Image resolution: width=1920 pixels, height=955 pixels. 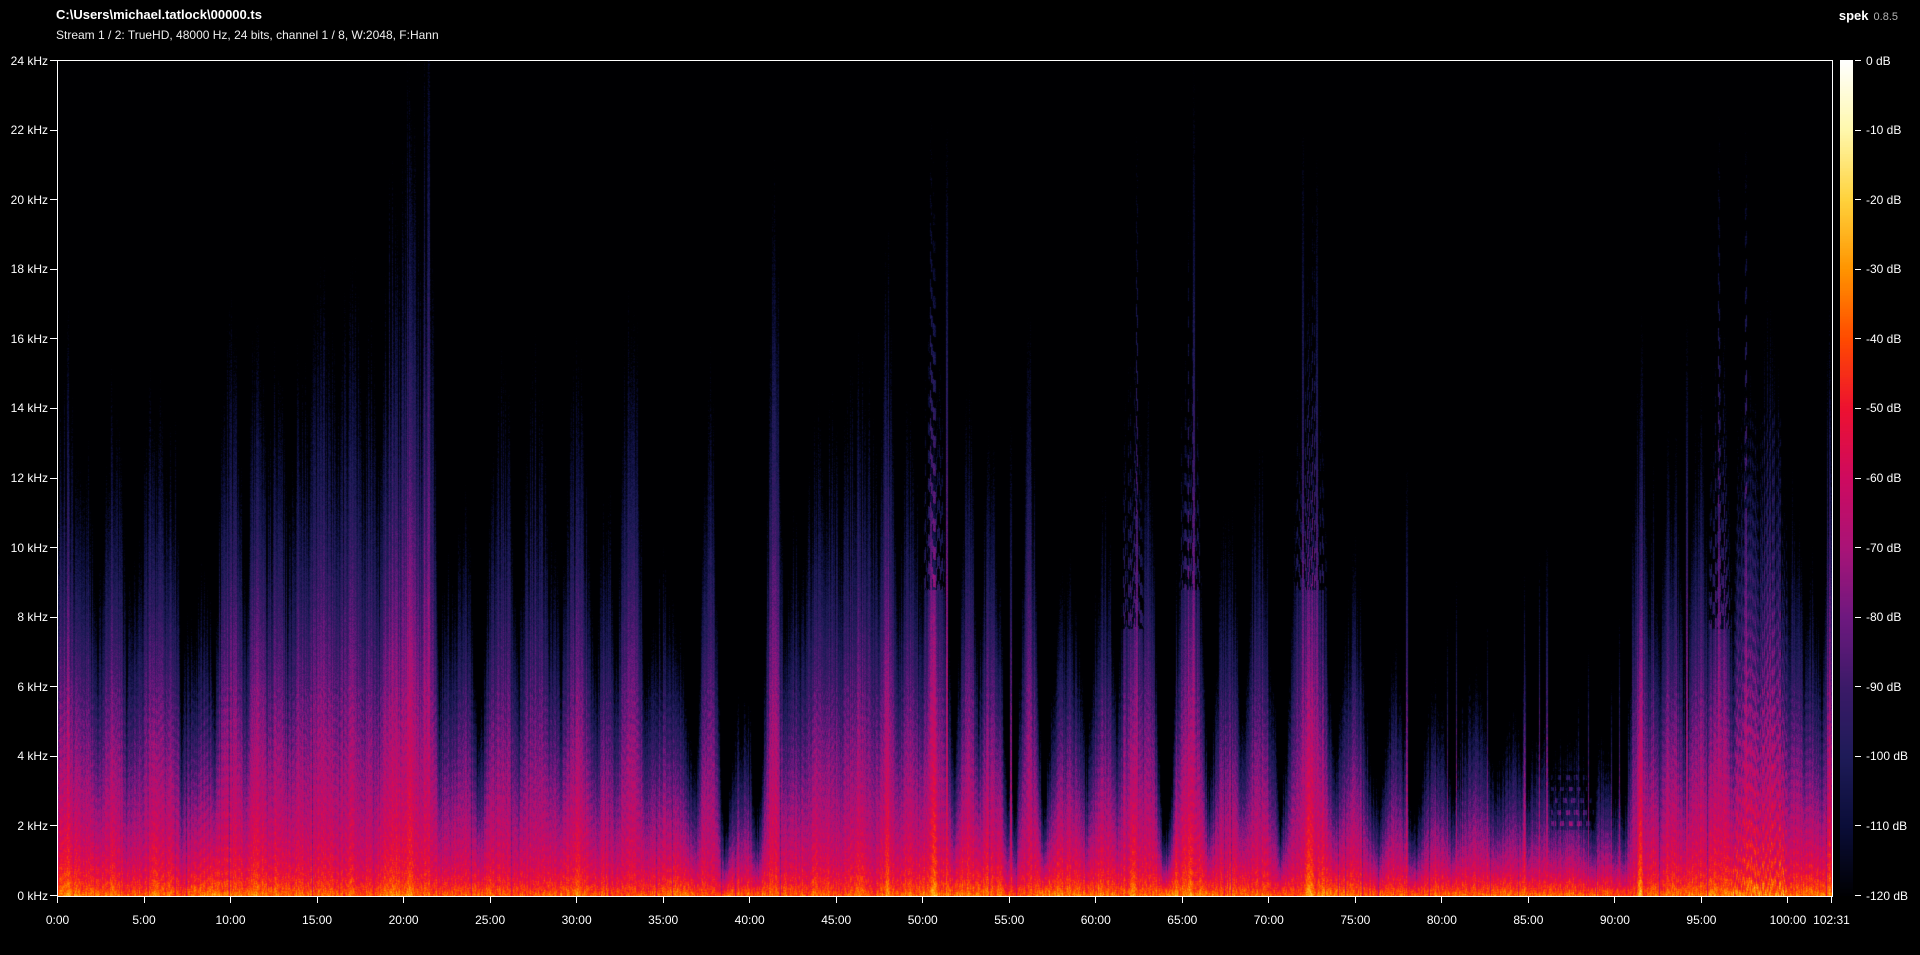 I want to click on time-tick-label: 40:00, so click(x=749, y=920).